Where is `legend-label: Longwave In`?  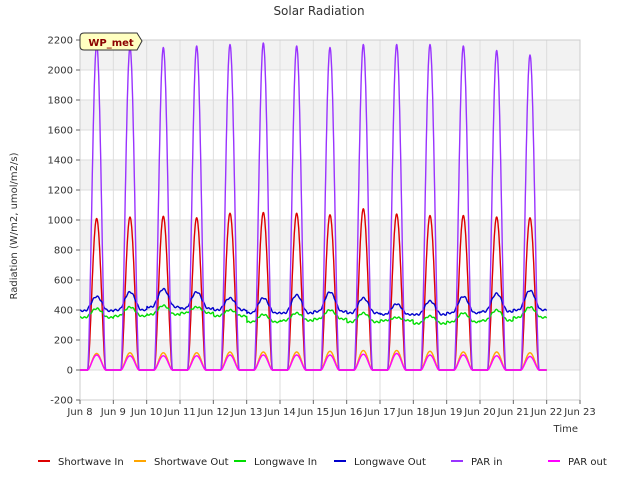 legend-label: Longwave In is located at coordinates (285, 462).